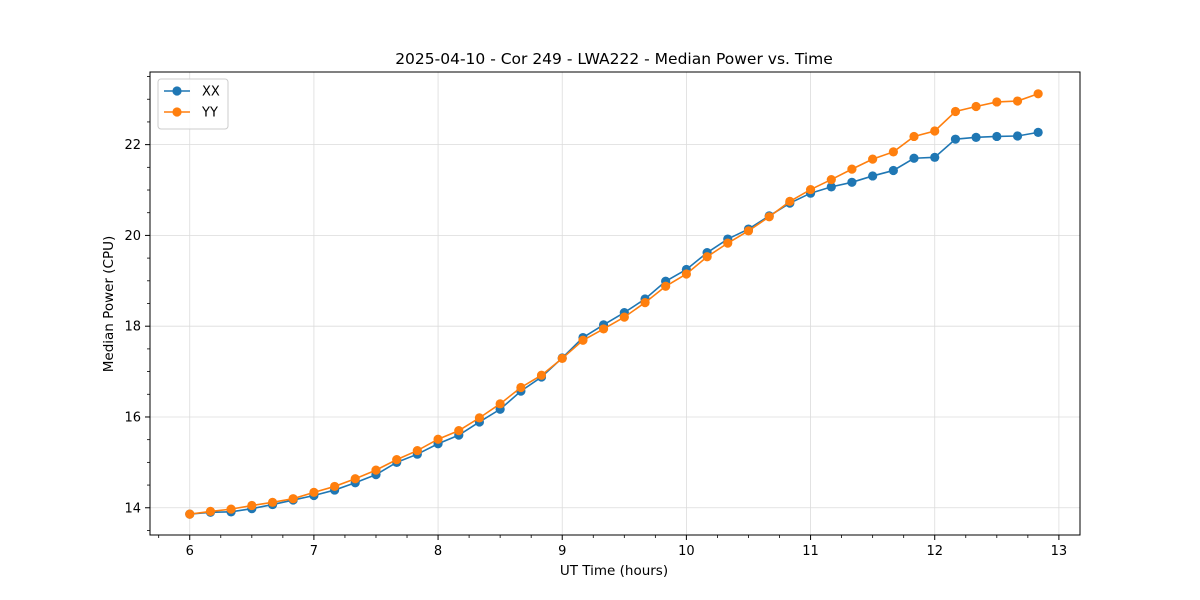  Describe the element at coordinates (193, 104) in the screenshot. I see `legend: XX YY` at that location.